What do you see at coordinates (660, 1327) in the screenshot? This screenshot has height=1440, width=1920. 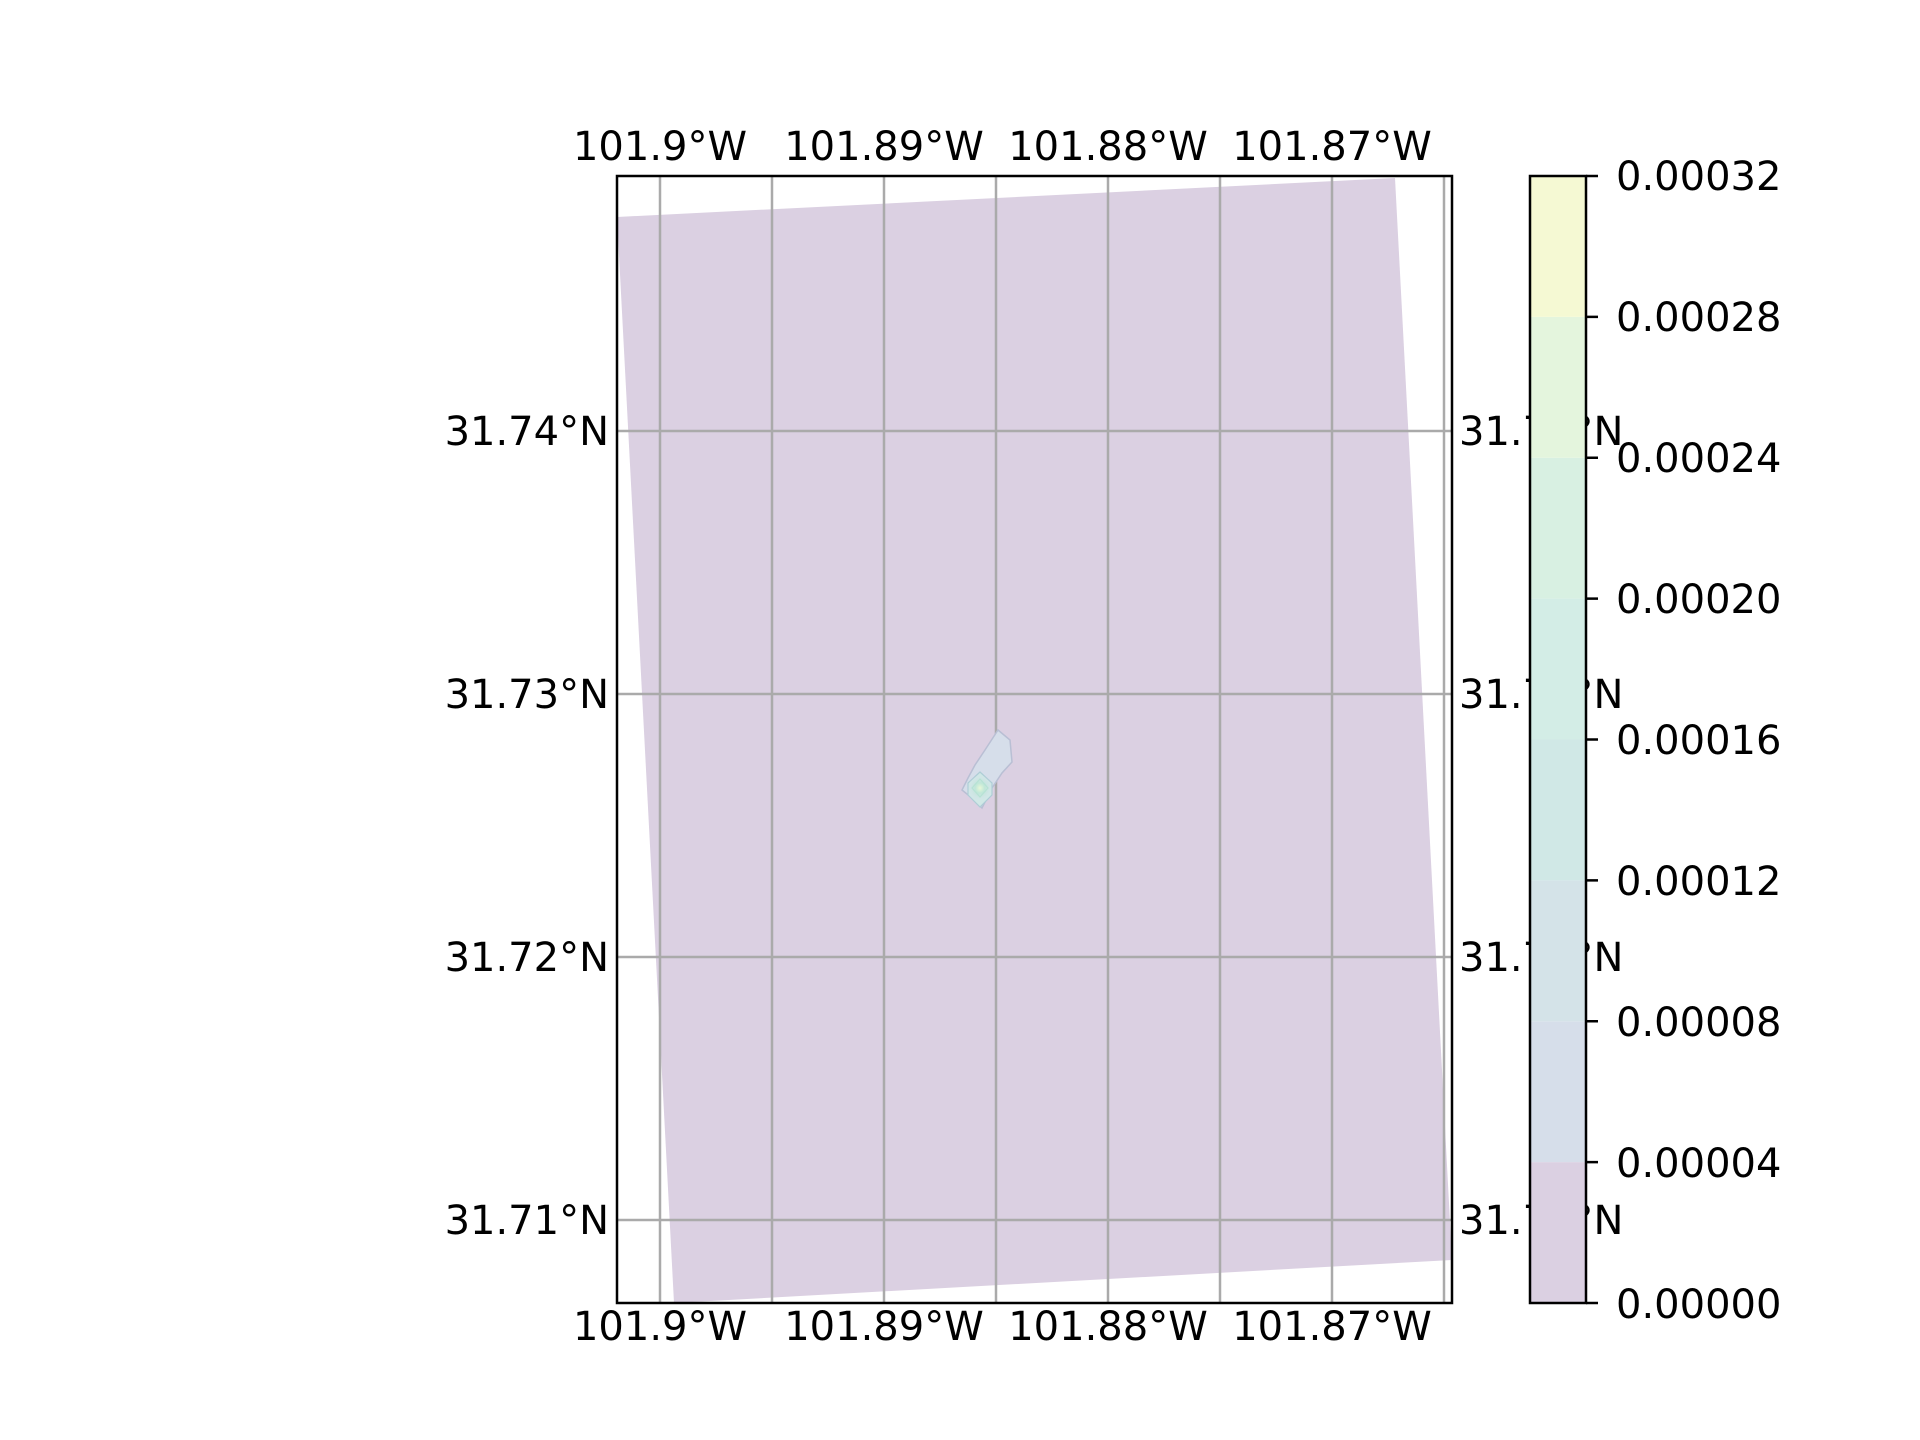 I see `lon-label-bottom: 101.9°W` at bounding box center [660, 1327].